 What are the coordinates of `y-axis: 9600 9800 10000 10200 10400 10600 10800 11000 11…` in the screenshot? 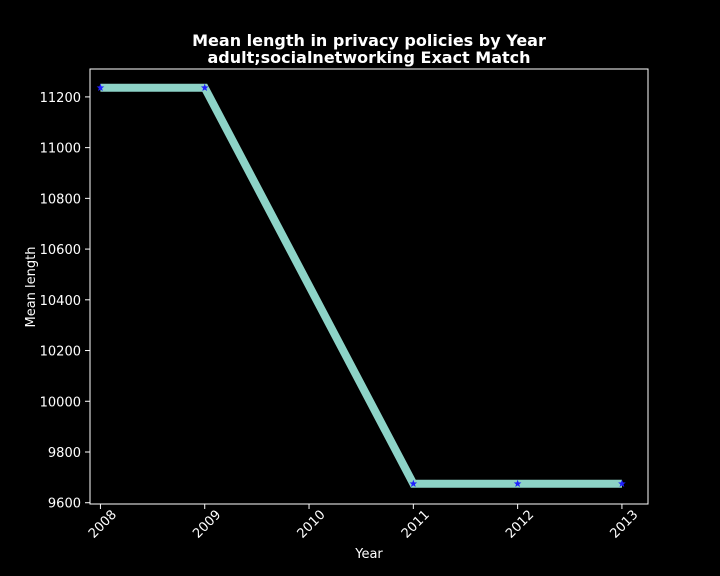 It's located at (65, 301).